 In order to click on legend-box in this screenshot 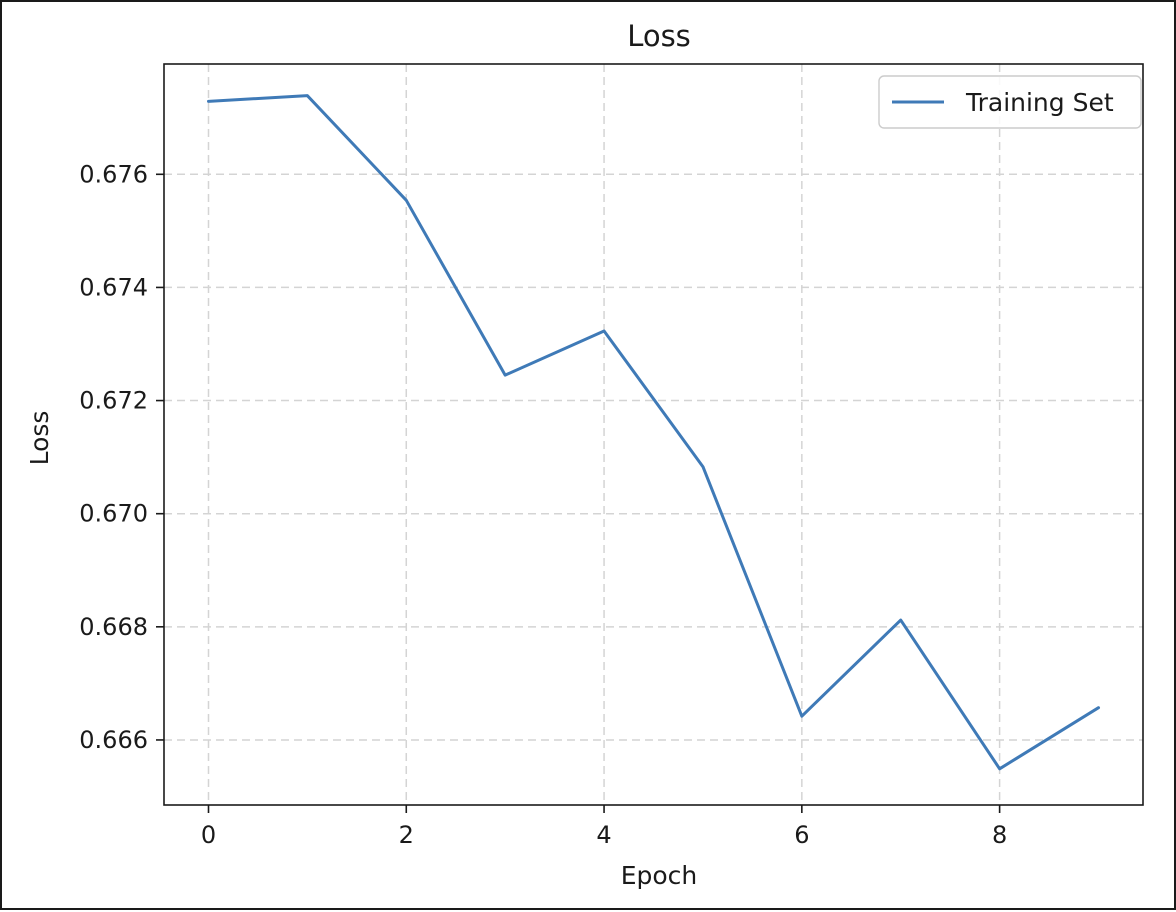, I will do `click(1010, 102)`.